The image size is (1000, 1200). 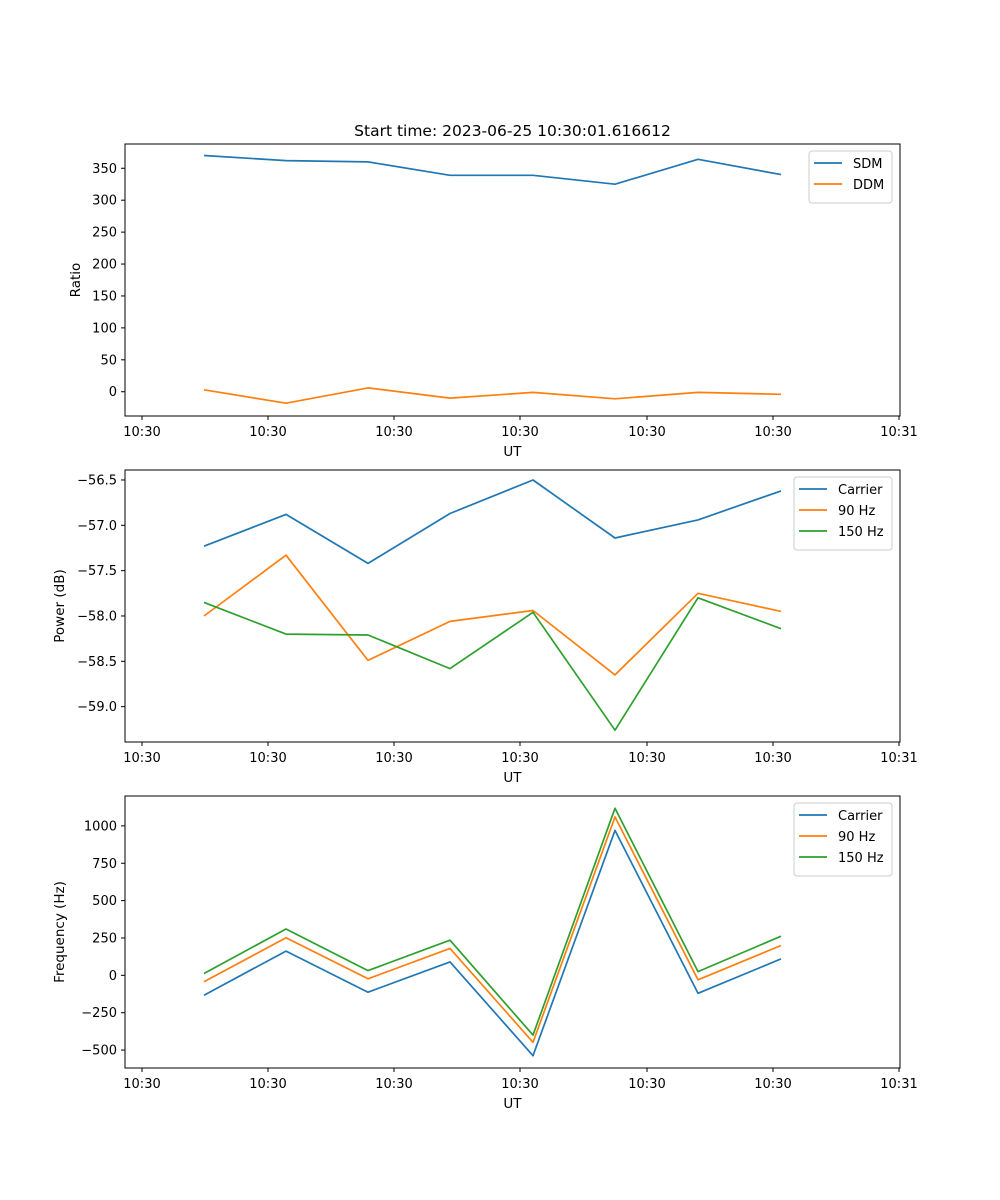 I want to click on legend-label: DDM, so click(x=868, y=185).